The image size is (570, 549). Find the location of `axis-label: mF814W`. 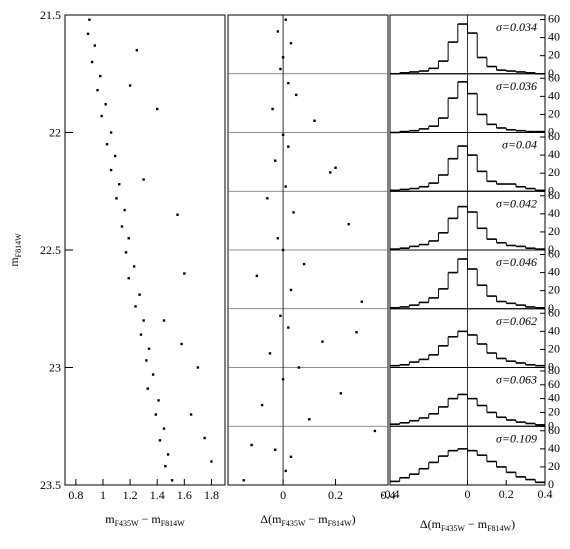

axis-label: mF814W is located at coordinates (15, 250).